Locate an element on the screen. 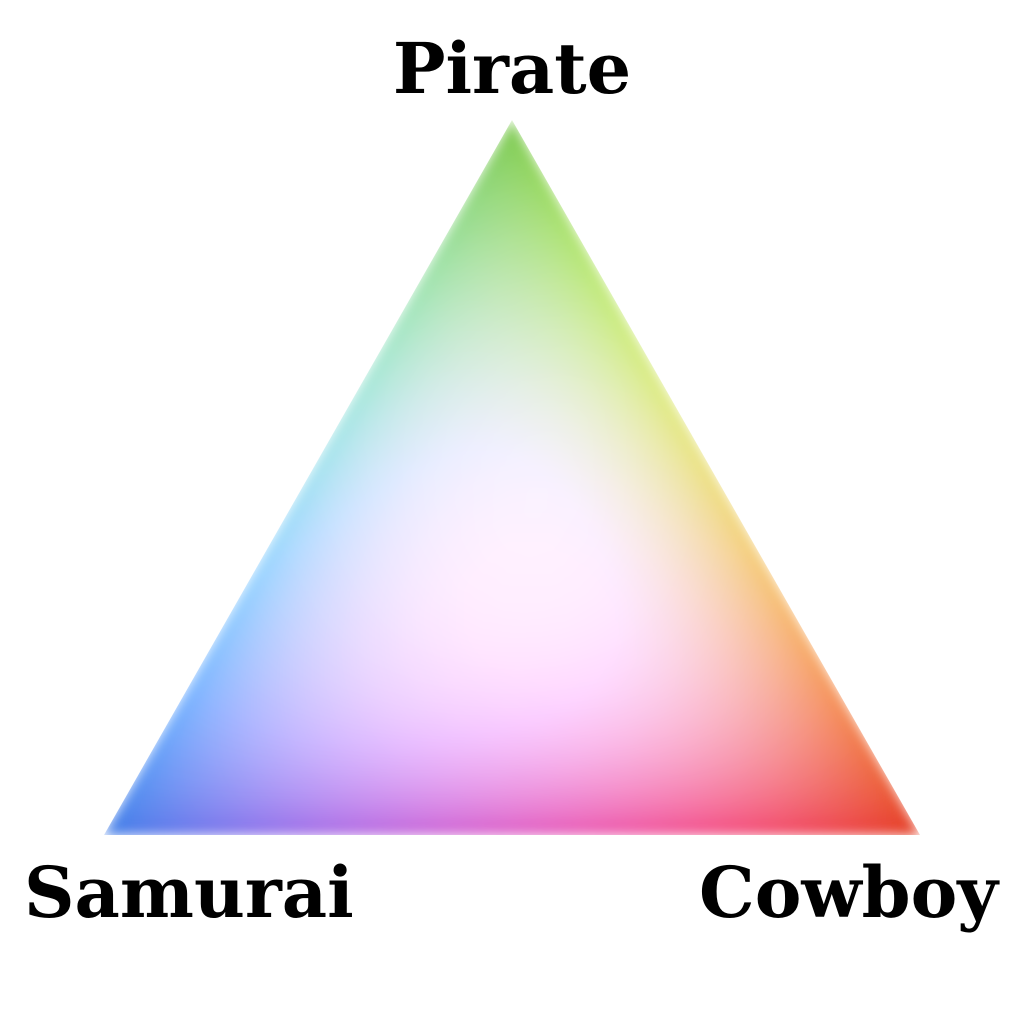 The width and height of the screenshot is (1024, 1024). gradient-cell is located at coordinates (512, 126).